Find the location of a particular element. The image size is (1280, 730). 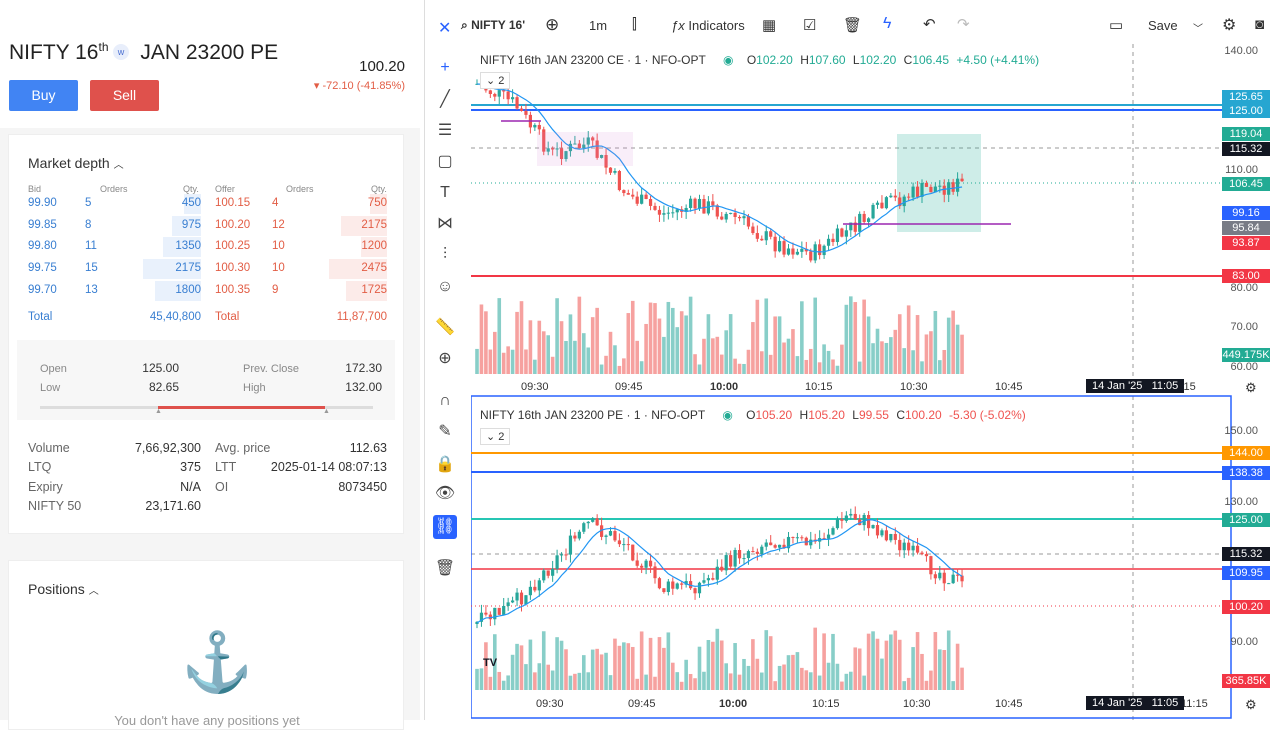

total-offer-value: 11,87,700 is located at coordinates (361, 317).